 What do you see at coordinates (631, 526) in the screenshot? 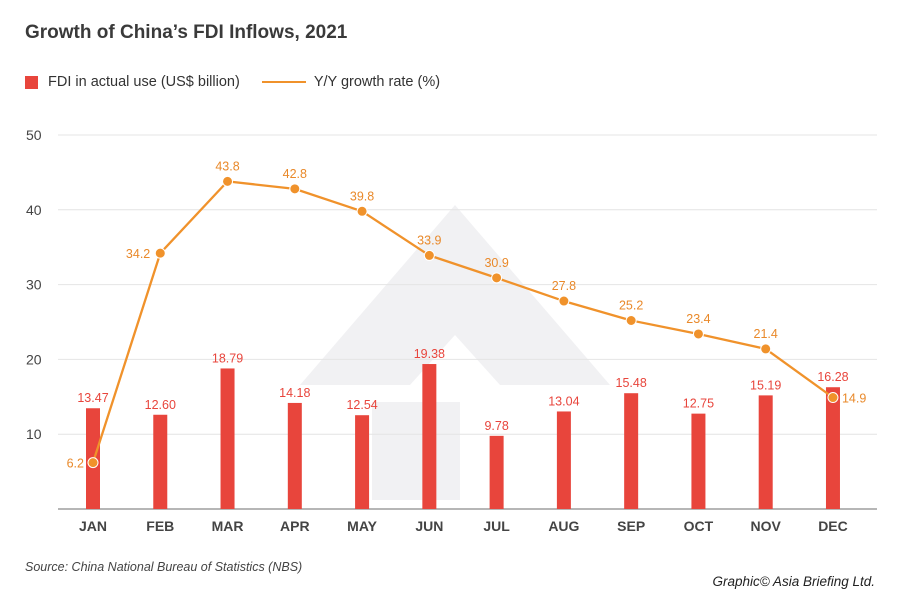
I see `x-tick-label: SEP` at bounding box center [631, 526].